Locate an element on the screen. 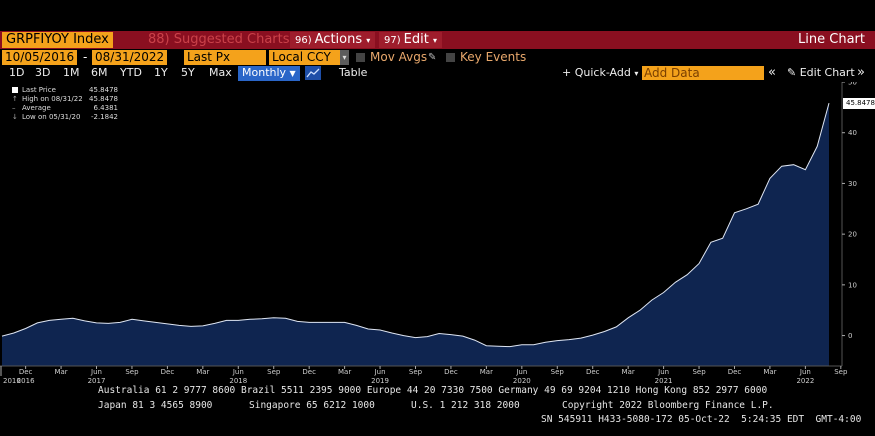 The width and height of the screenshot is (875, 436). start-date-field: 10/05/2016 is located at coordinates (40, 57).